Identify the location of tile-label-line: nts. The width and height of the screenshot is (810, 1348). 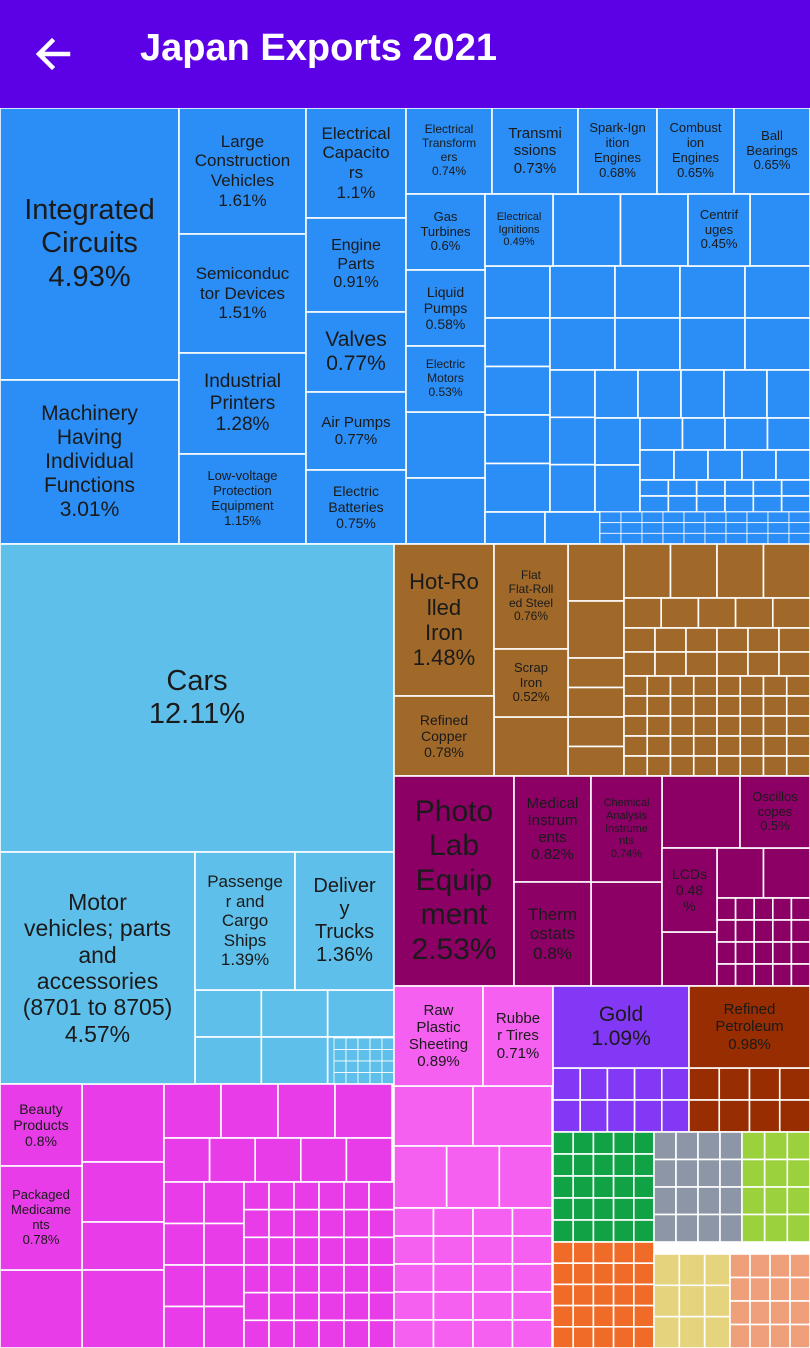
(626, 841).